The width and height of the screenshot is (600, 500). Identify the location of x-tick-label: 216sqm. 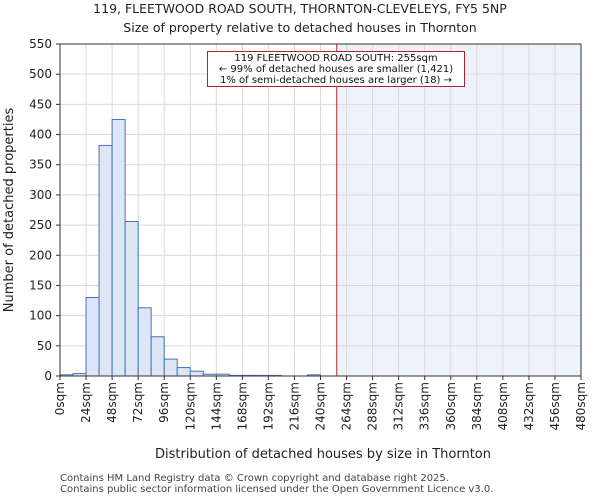
(294, 406).